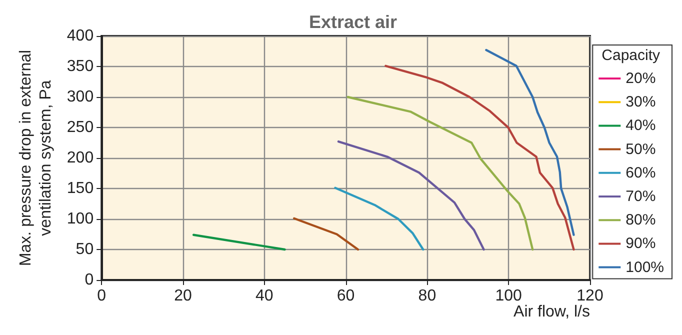 Image resolution: width=682 pixels, height=335 pixels. Describe the element at coordinates (265, 296) in the screenshot. I see `x-tick-label: 40` at that location.